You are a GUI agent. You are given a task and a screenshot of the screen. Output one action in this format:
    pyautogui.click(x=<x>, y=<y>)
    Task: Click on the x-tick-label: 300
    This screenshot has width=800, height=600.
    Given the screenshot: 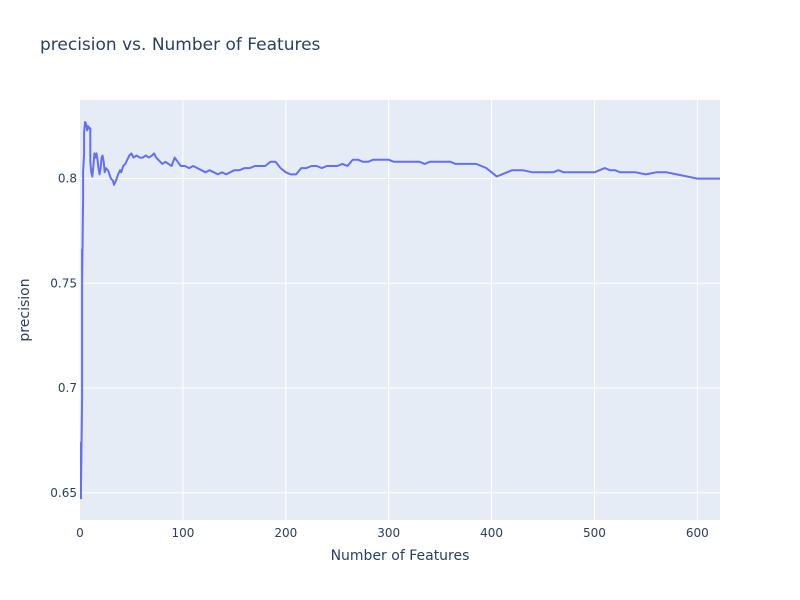 What is the action you would take?
    pyautogui.click(x=388, y=533)
    